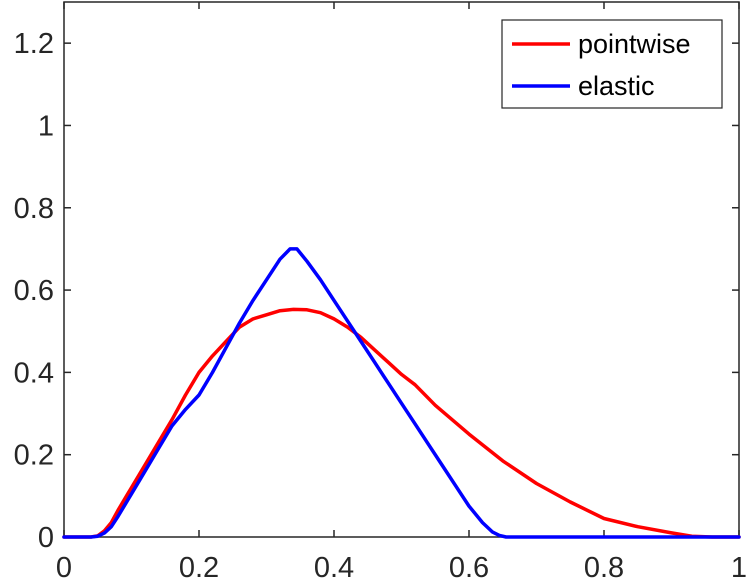  What do you see at coordinates (34, 209) in the screenshot?
I see `y-tick-label: 0.8` at bounding box center [34, 209].